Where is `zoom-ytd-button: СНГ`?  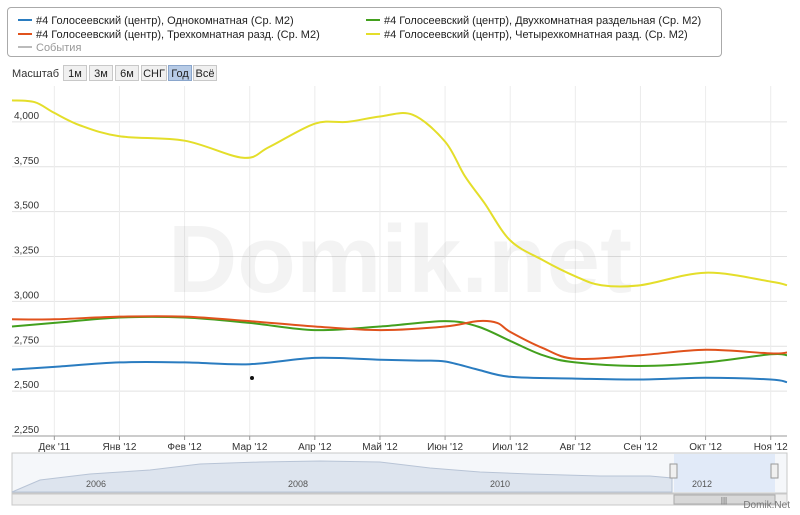
zoom-ytd-button: СНГ is located at coordinates (154, 73).